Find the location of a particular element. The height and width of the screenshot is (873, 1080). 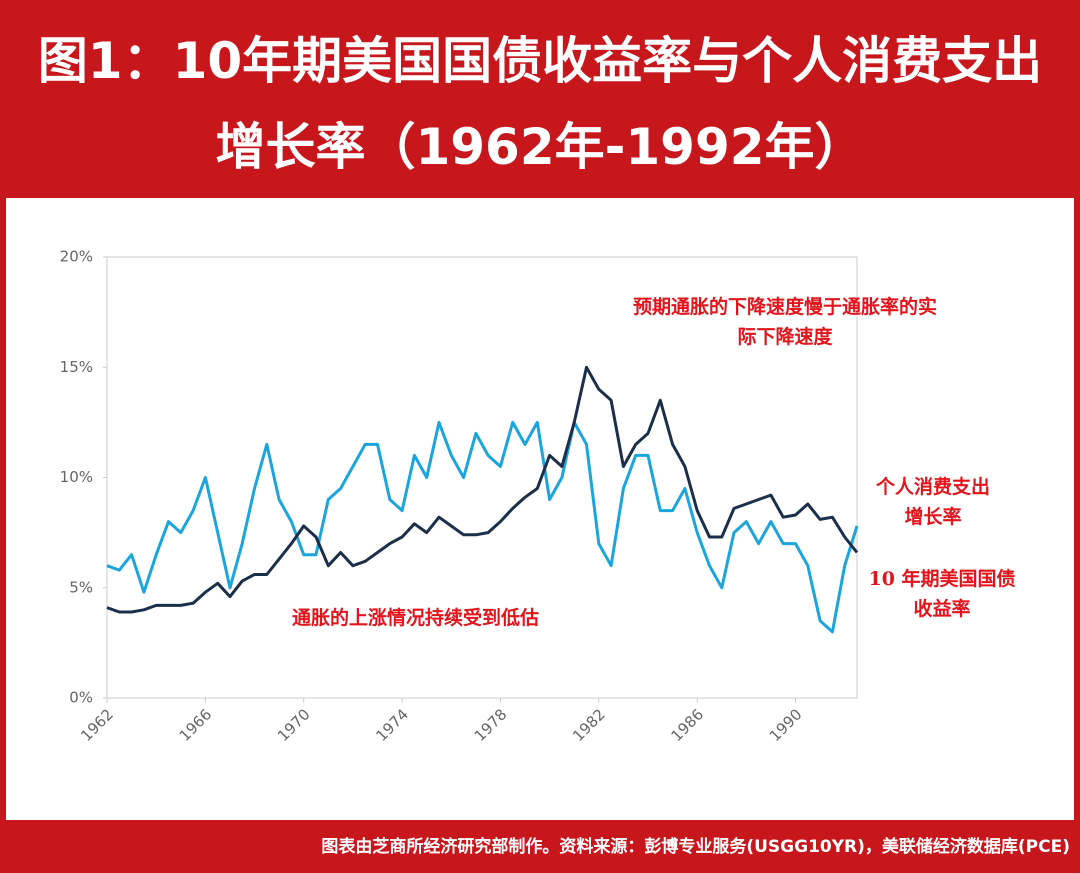

x-tick-label: 1982 is located at coordinates (589, 725).